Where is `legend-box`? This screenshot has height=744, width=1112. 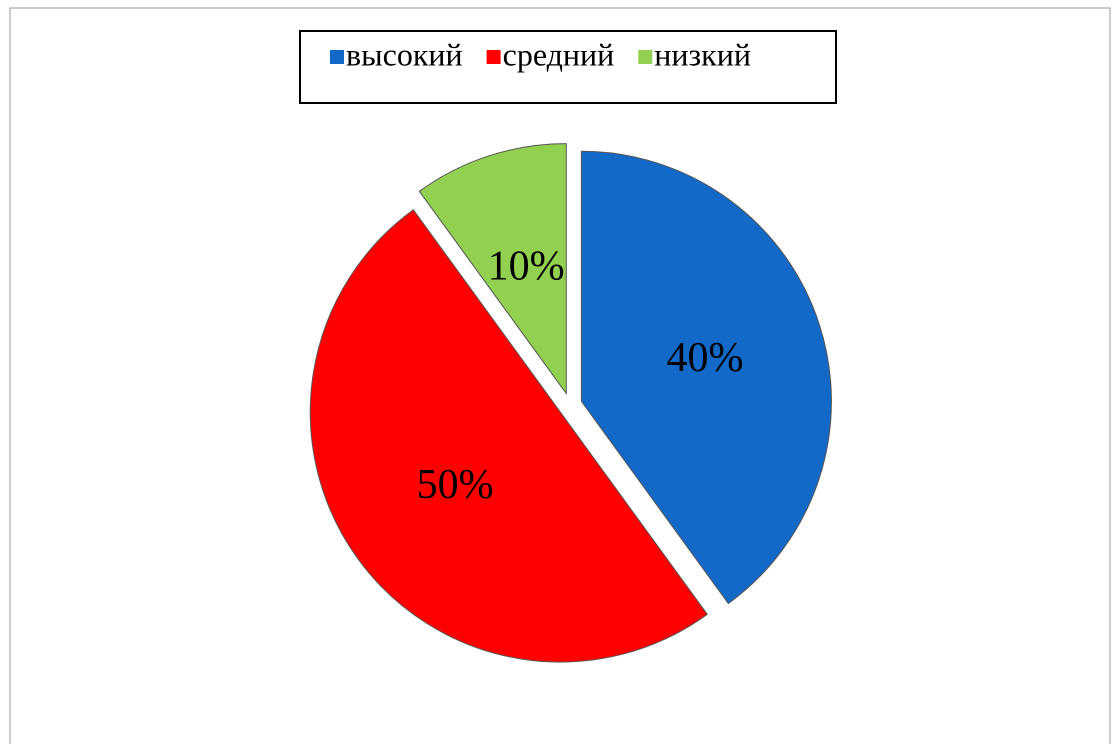
legend-box is located at coordinates (568, 67).